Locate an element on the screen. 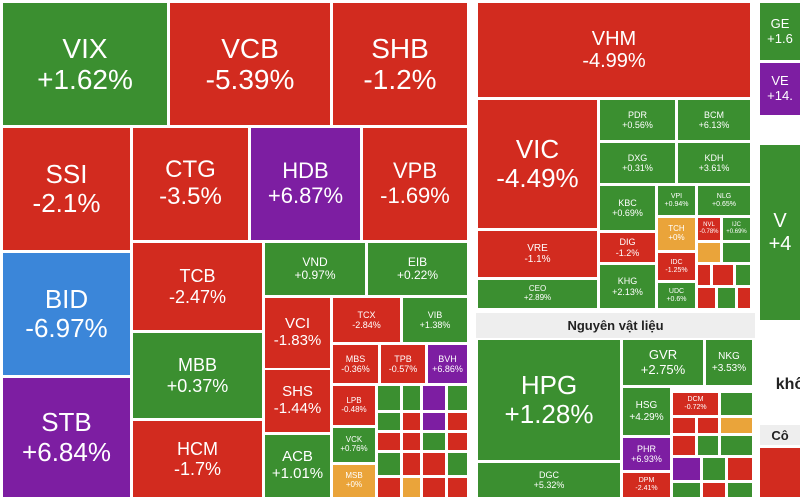  change-label: -3.5% is located at coordinates (190, 196).